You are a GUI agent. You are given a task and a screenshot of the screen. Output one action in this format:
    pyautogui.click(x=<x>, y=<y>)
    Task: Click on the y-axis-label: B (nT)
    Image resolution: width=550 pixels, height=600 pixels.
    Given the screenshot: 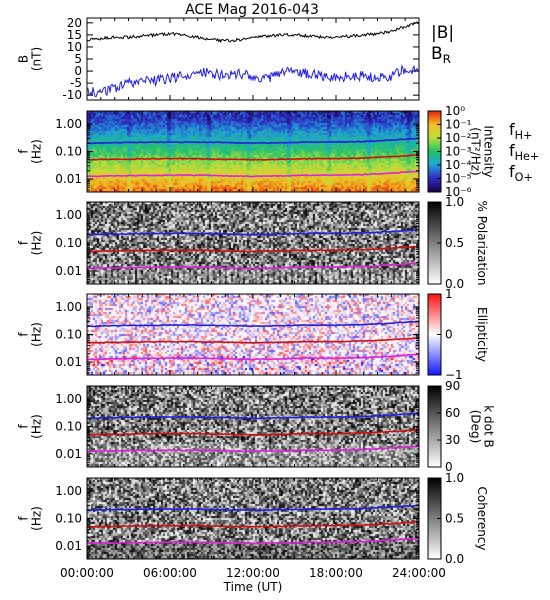 What is the action you would take?
    pyautogui.click(x=30, y=59)
    